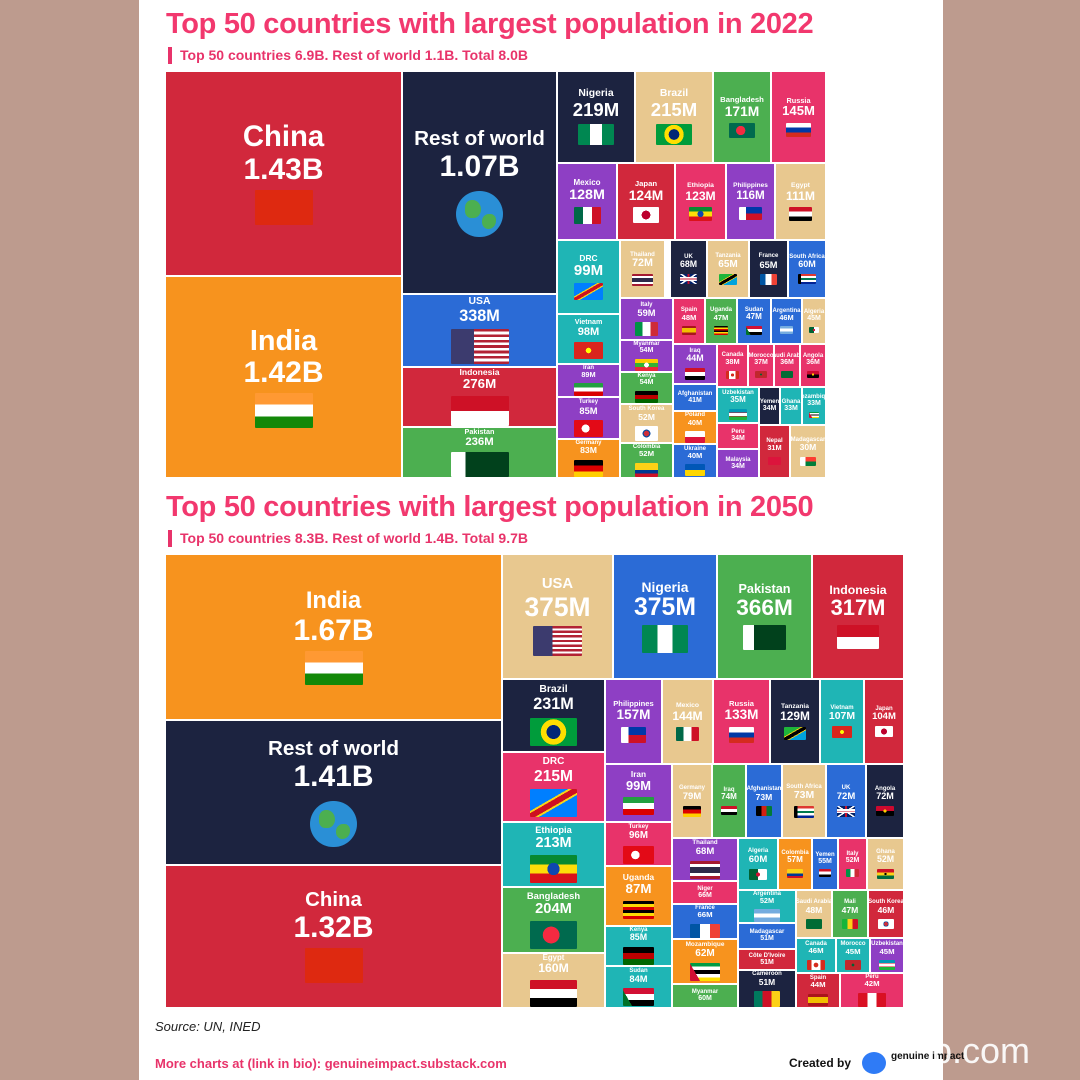 The width and height of the screenshot is (1080, 1080). I want to click on iraq-flag-icon, so click(695, 374).